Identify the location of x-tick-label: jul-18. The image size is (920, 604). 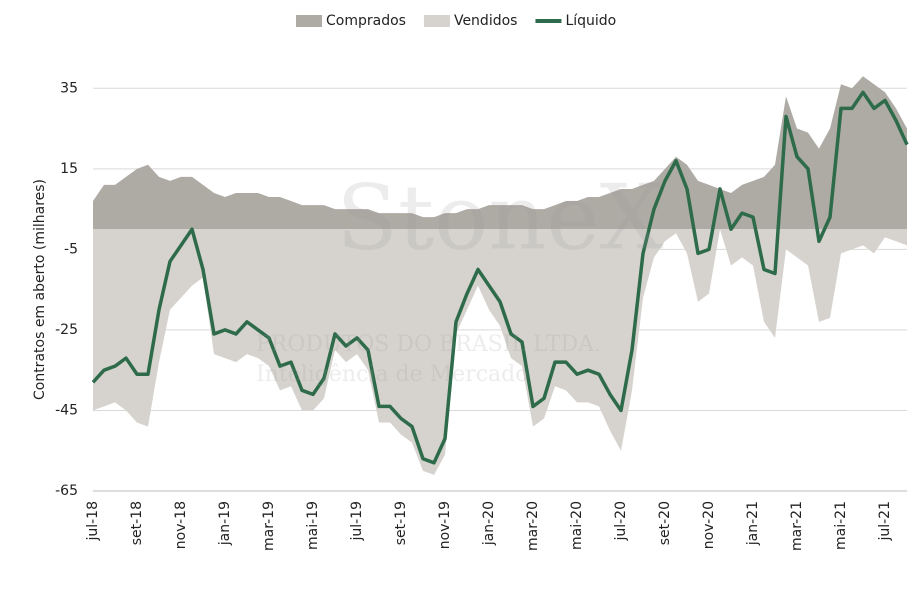
(93, 521).